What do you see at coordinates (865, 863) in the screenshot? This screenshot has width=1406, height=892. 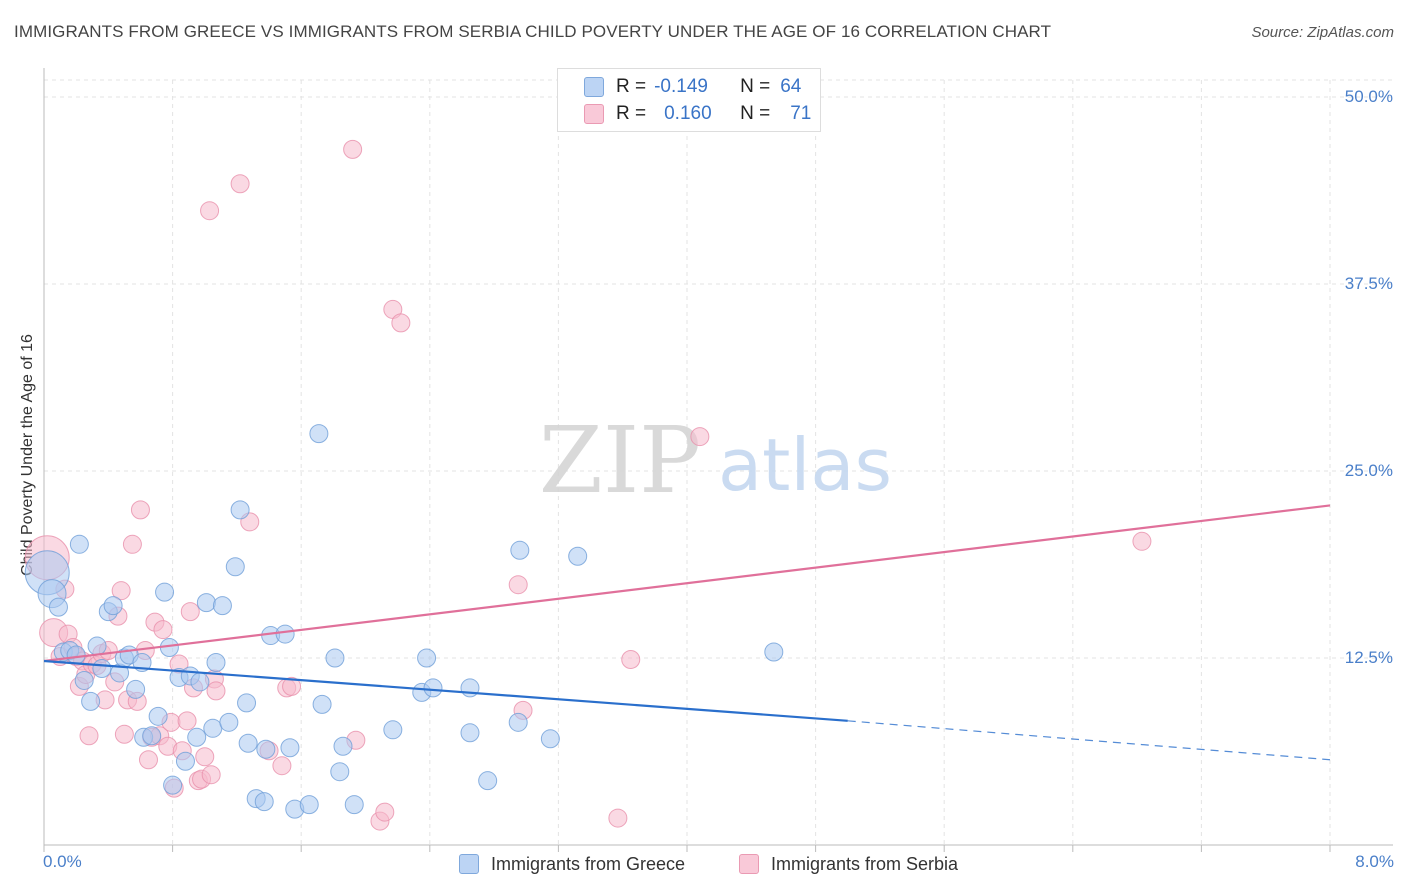 I see `legend-serbia-label: Immigrants from Serbia` at bounding box center [865, 863].